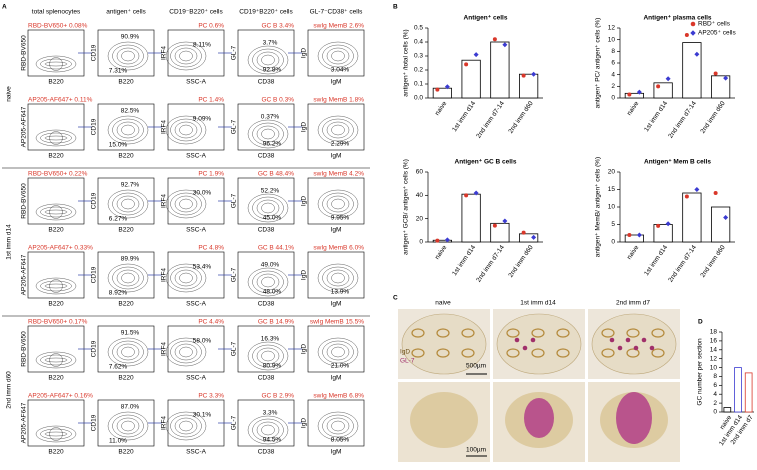 The height and width of the screenshot is (470, 757). What do you see at coordinates (336, 452) in the screenshot?
I see `x-axis-label: IgM` at bounding box center [336, 452].